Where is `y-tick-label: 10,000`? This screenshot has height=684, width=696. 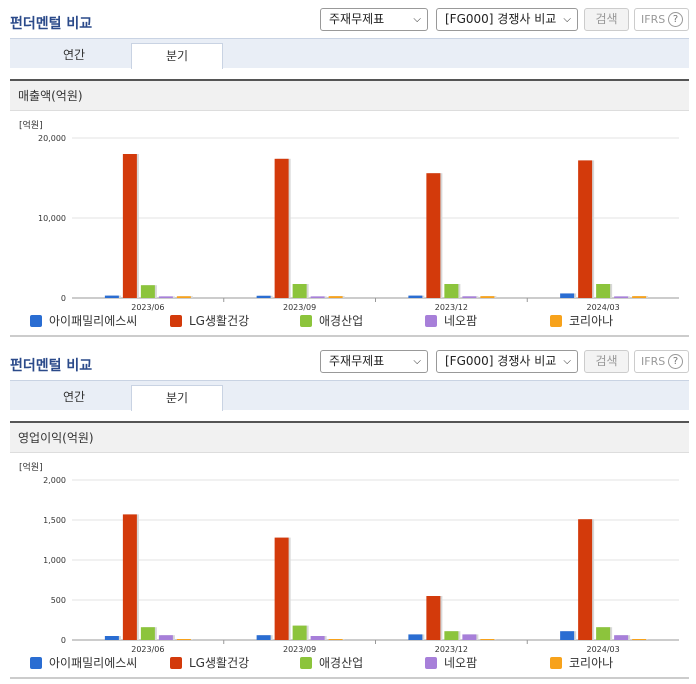 y-tick-label: 10,000 is located at coordinates (52, 218).